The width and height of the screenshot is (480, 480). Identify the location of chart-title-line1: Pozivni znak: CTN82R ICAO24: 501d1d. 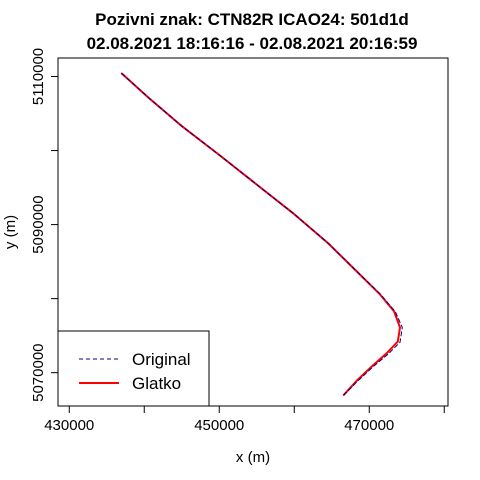
(252, 19).